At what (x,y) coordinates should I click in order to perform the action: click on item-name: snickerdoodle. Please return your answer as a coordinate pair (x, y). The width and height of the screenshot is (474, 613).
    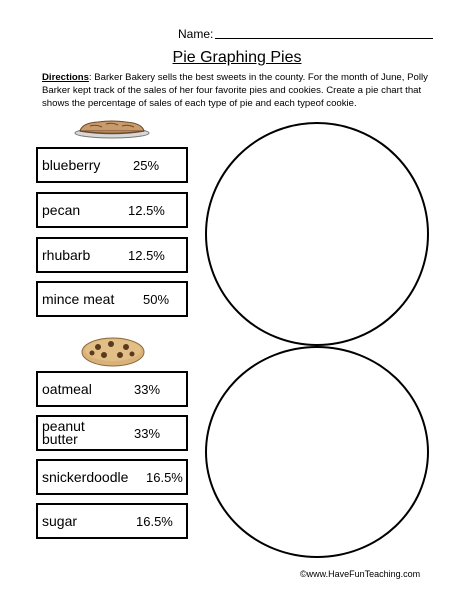
    Looking at the image, I should click on (85, 477).